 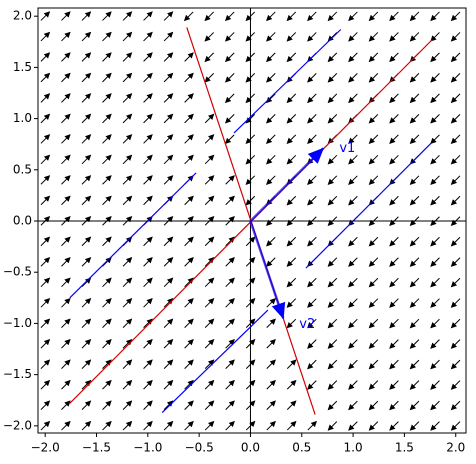 What do you see at coordinates (353, 448) in the screenshot?
I see `x-tick-label: 1.0` at bounding box center [353, 448].